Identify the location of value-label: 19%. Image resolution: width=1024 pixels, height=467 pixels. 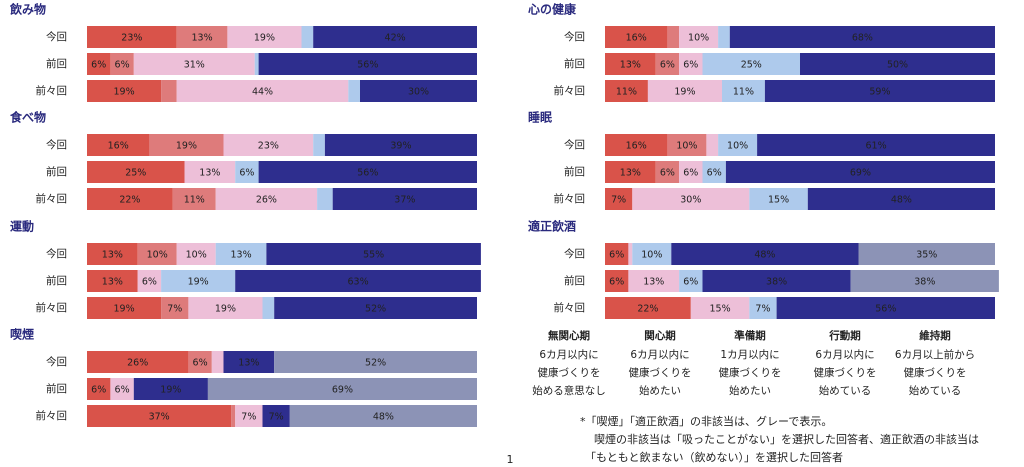
(225, 309).